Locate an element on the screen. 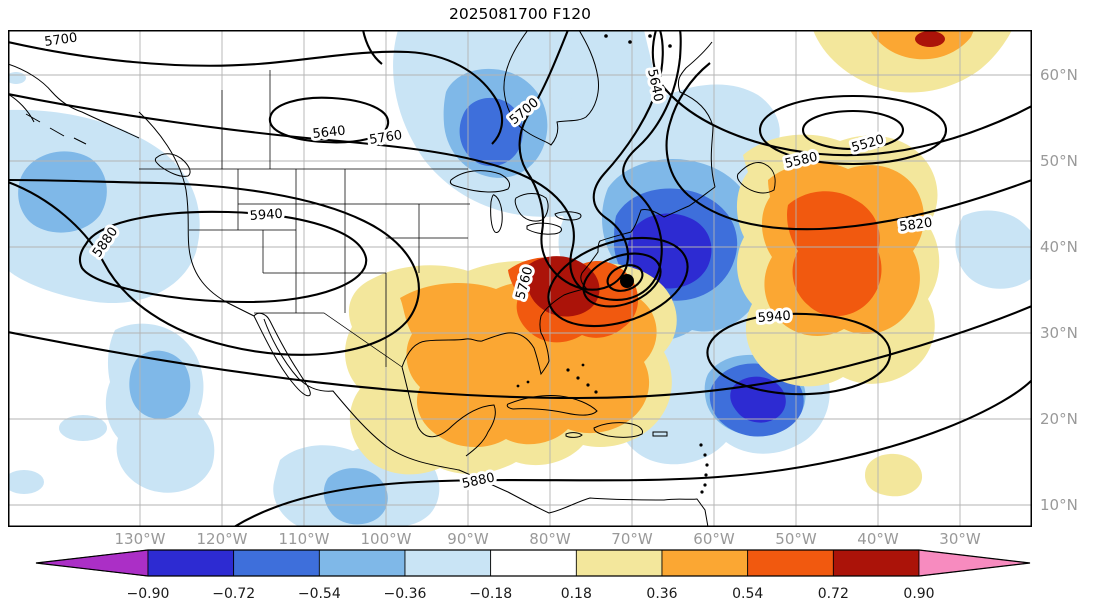  lon-tick-label: 70°W is located at coordinates (632, 539).